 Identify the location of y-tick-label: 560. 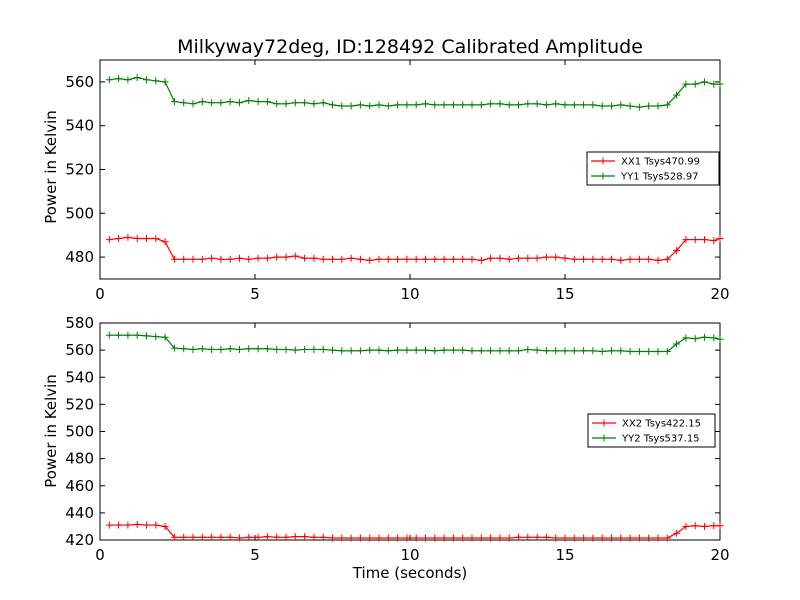
(79, 82).